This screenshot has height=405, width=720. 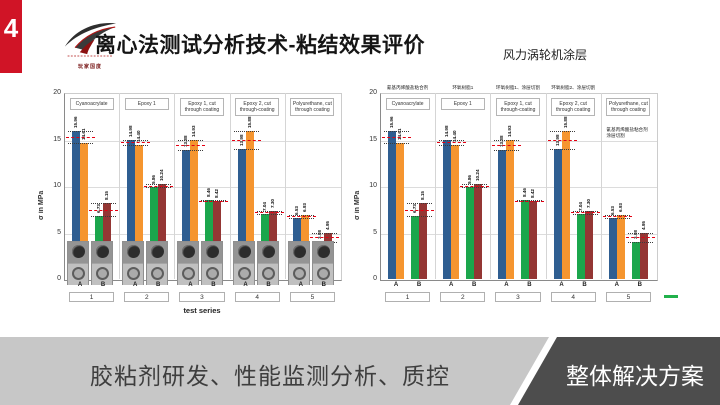 I want to click on group-number-box: 4, so click(x=573, y=297).